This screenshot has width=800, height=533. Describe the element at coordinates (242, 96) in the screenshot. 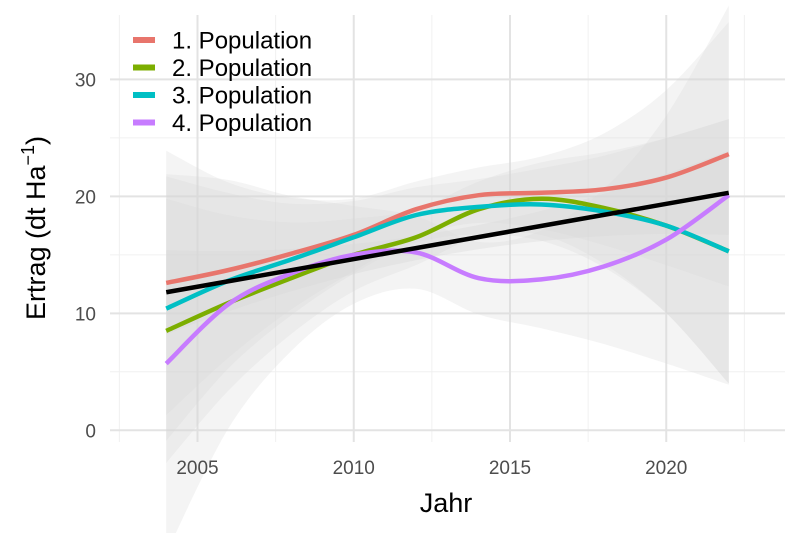

I see `legend-label-population-3: 3. Population` at that location.